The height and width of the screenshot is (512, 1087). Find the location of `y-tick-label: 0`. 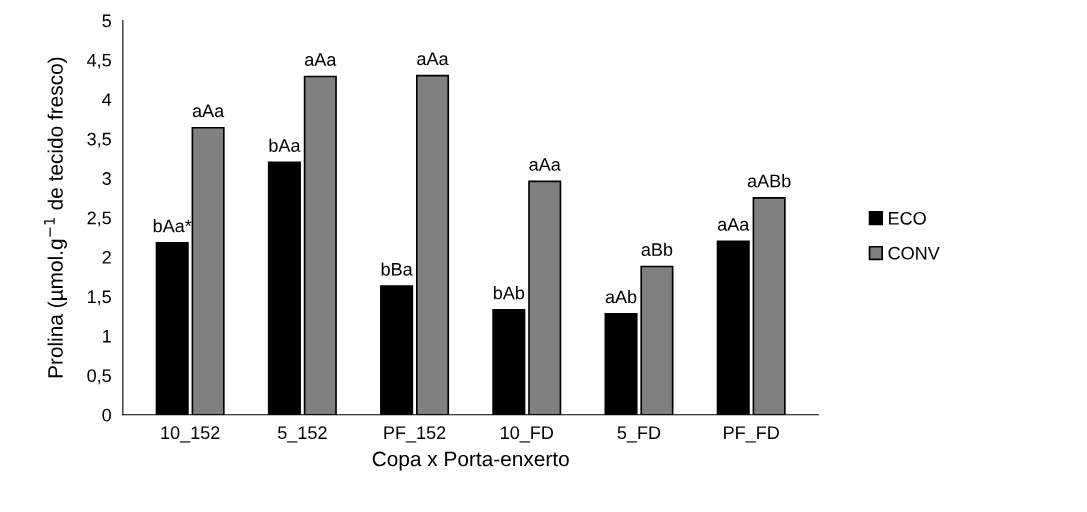

y-tick-label: 0 is located at coordinates (107, 415).